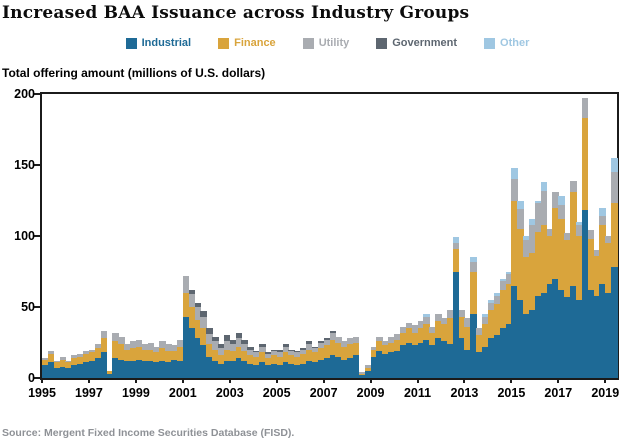 This screenshot has height=448, width=623. What do you see at coordinates (309, 236) in the screenshot?
I see `bar-2006Q2` at bounding box center [309, 236].